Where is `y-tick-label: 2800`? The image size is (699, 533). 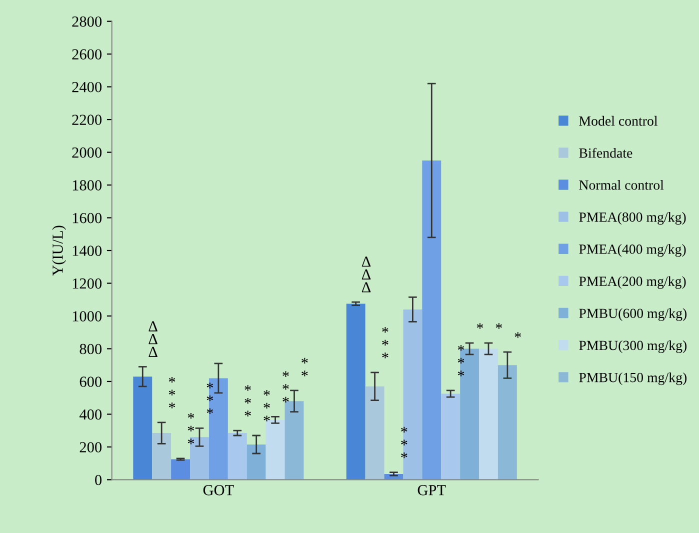
y-tick-label: 2800 is located at coordinates (87, 21).